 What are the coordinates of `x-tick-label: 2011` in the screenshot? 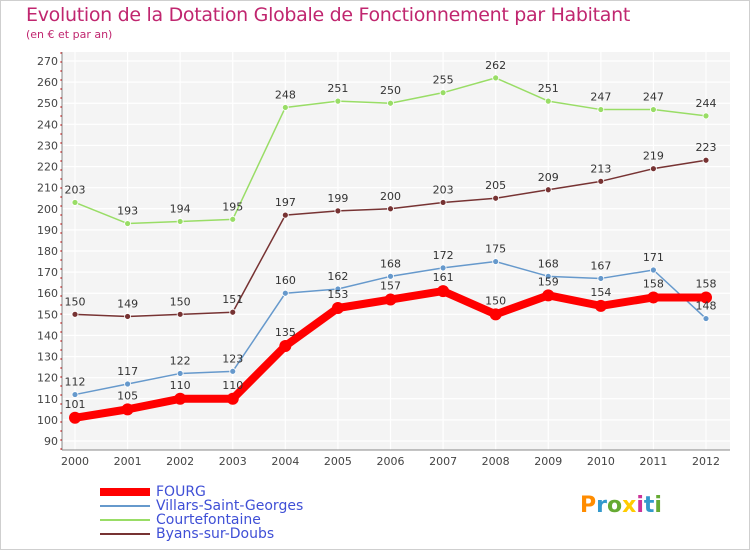 It's located at (653, 461).